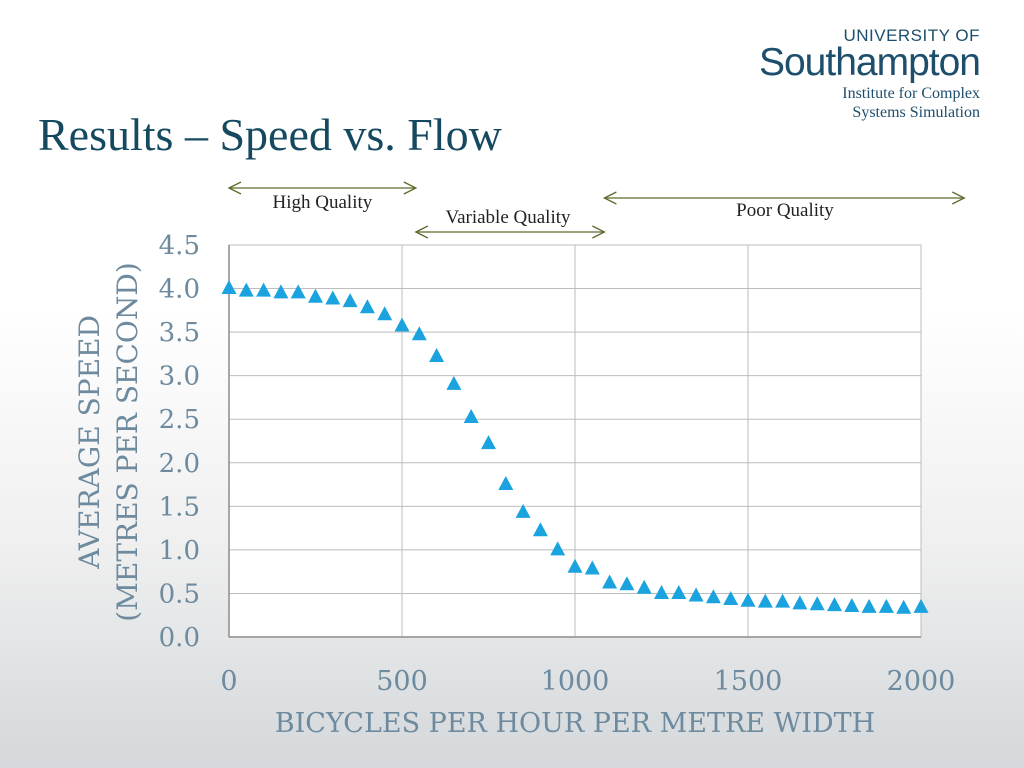  What do you see at coordinates (179, 333) in the screenshot?
I see `y-tick-label: 3.5` at bounding box center [179, 333].